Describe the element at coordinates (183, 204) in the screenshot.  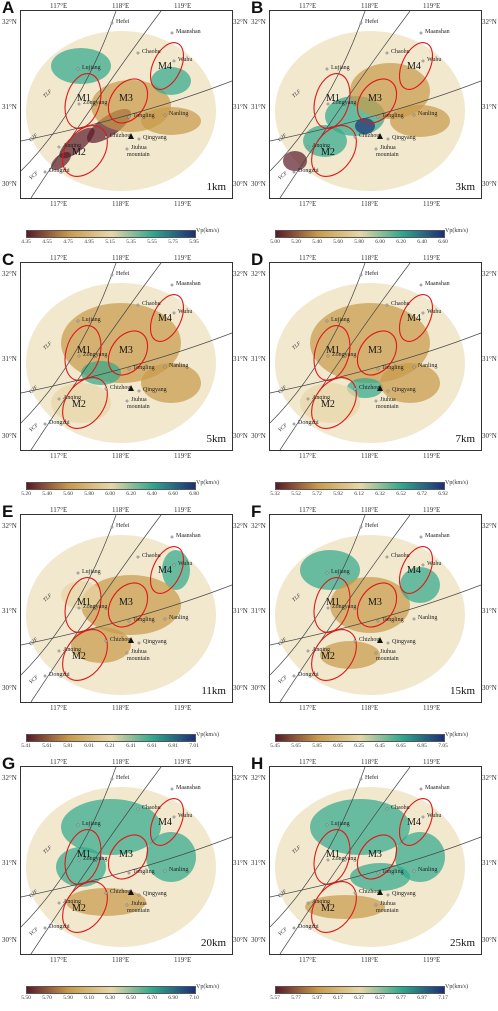
I see `x-tick-bottom: 119°E` at that location.